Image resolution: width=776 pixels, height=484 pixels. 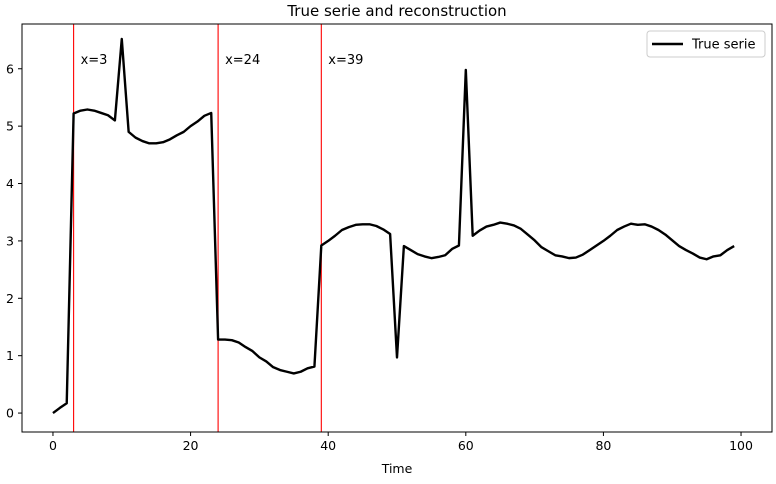 I want to click on x-tick-label: 60, so click(x=466, y=445).